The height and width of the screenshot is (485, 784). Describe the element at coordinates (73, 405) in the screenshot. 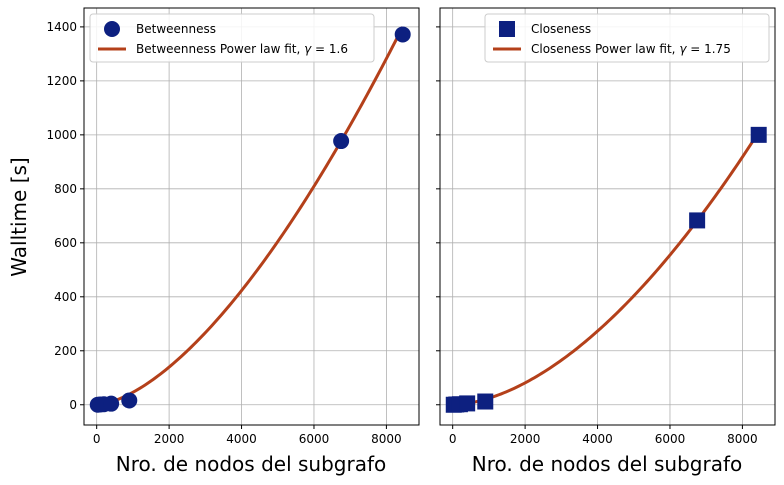

I see `y-tick-label: 0` at that location.